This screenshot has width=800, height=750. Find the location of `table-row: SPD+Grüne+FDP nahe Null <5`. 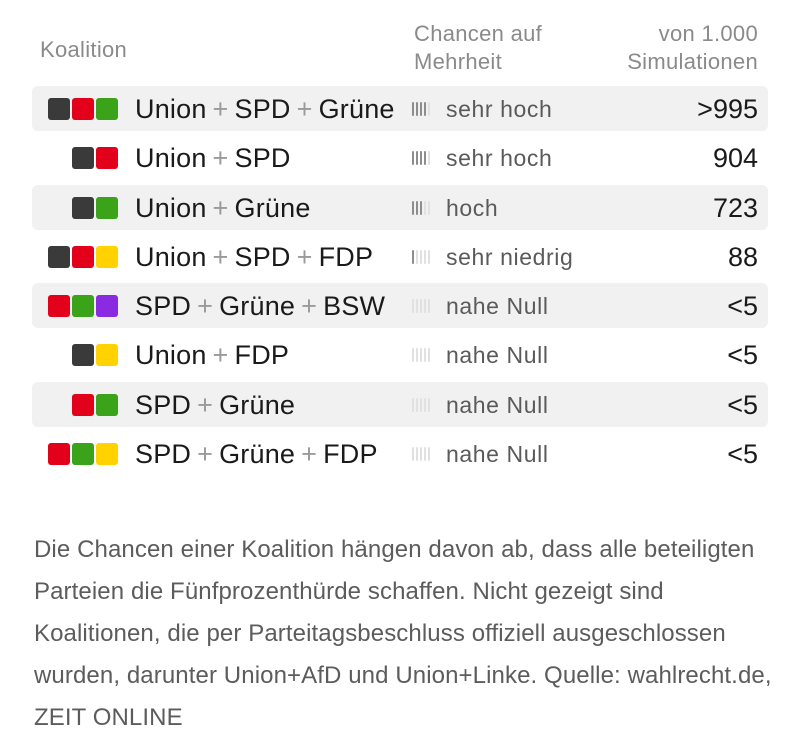

table-row: SPD+Grüne+FDP nahe Null <5 is located at coordinates (400, 453).